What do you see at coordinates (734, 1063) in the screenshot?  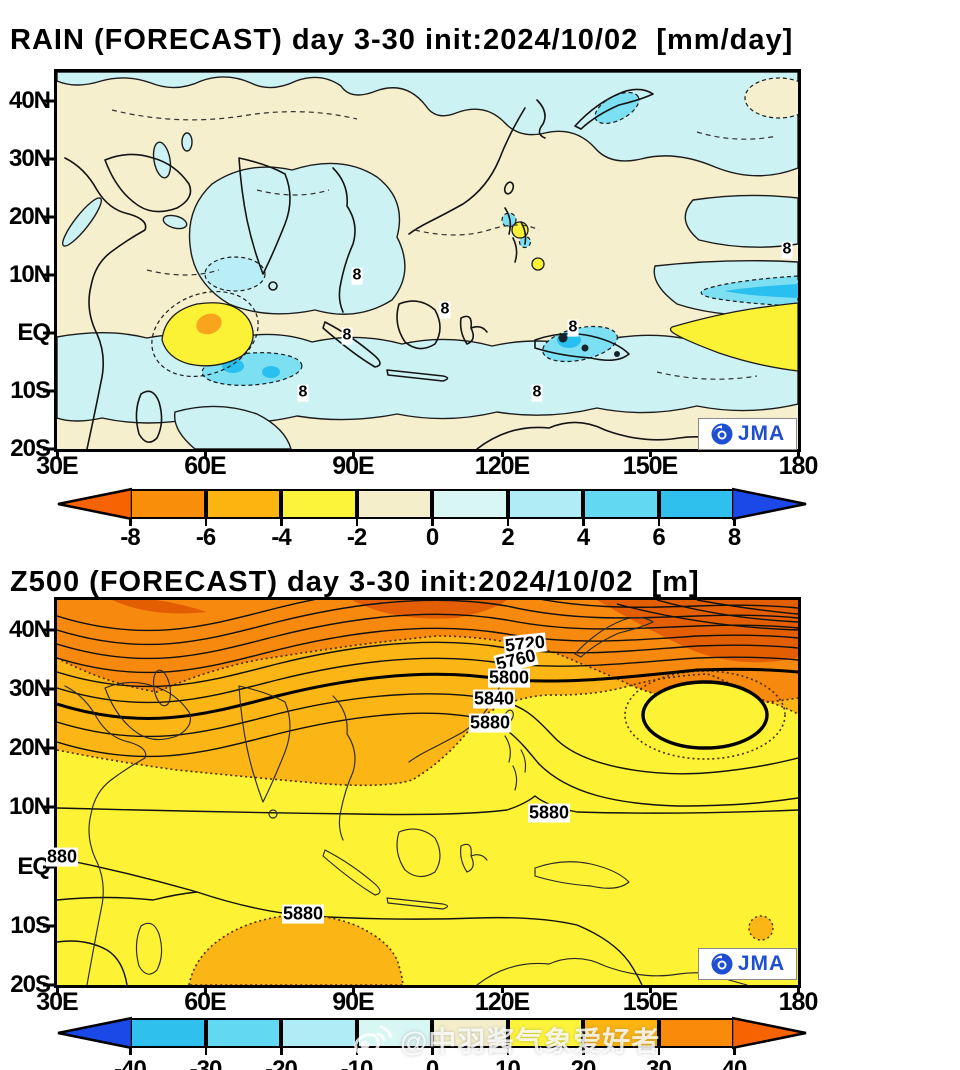 I see `colorbar-tick-label: 40` at bounding box center [734, 1063].